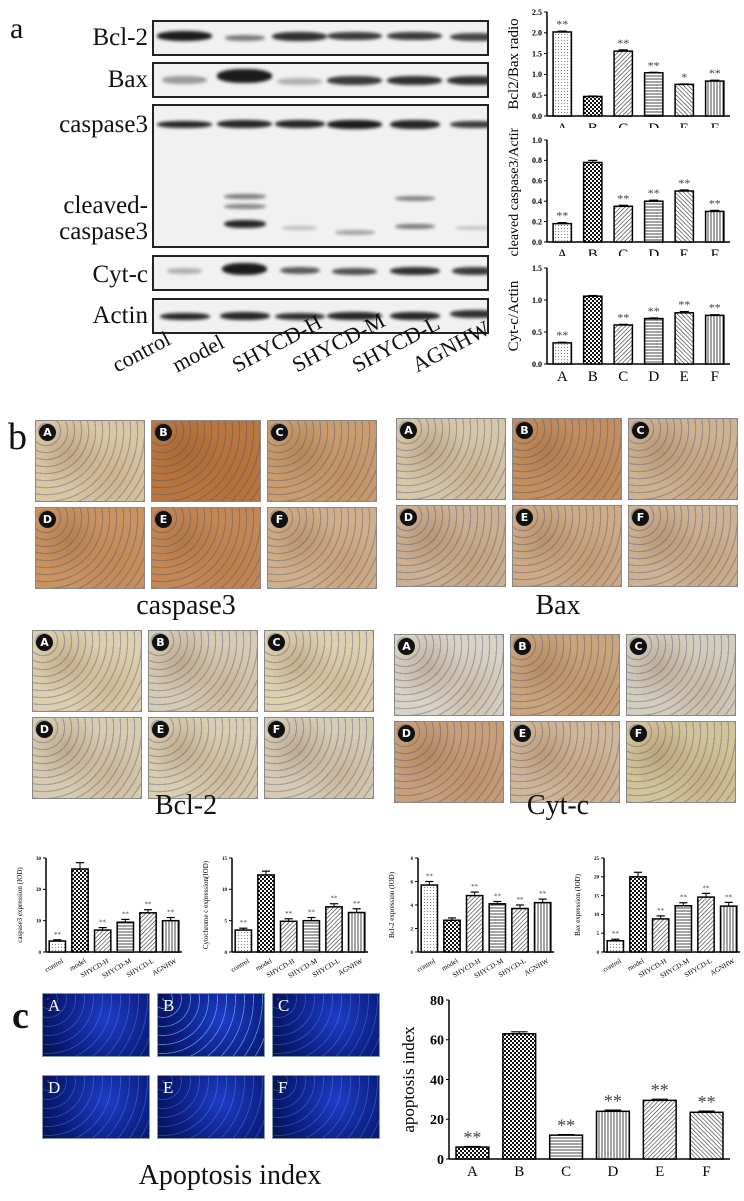  What do you see at coordinates (412, 929) in the screenshot?
I see `svg-text: 2` at bounding box center [412, 929].